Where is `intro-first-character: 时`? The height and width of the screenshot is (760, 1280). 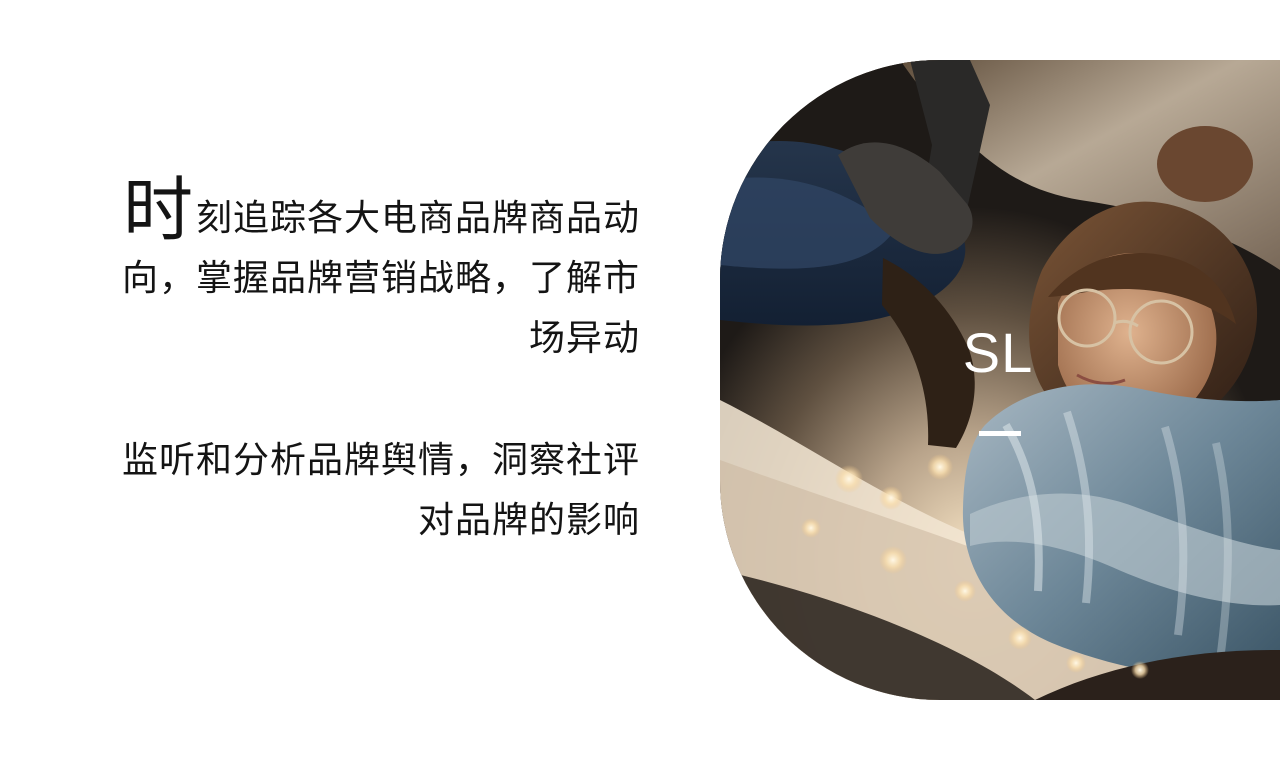 intro-first-character: 时 is located at coordinates (158, 210).